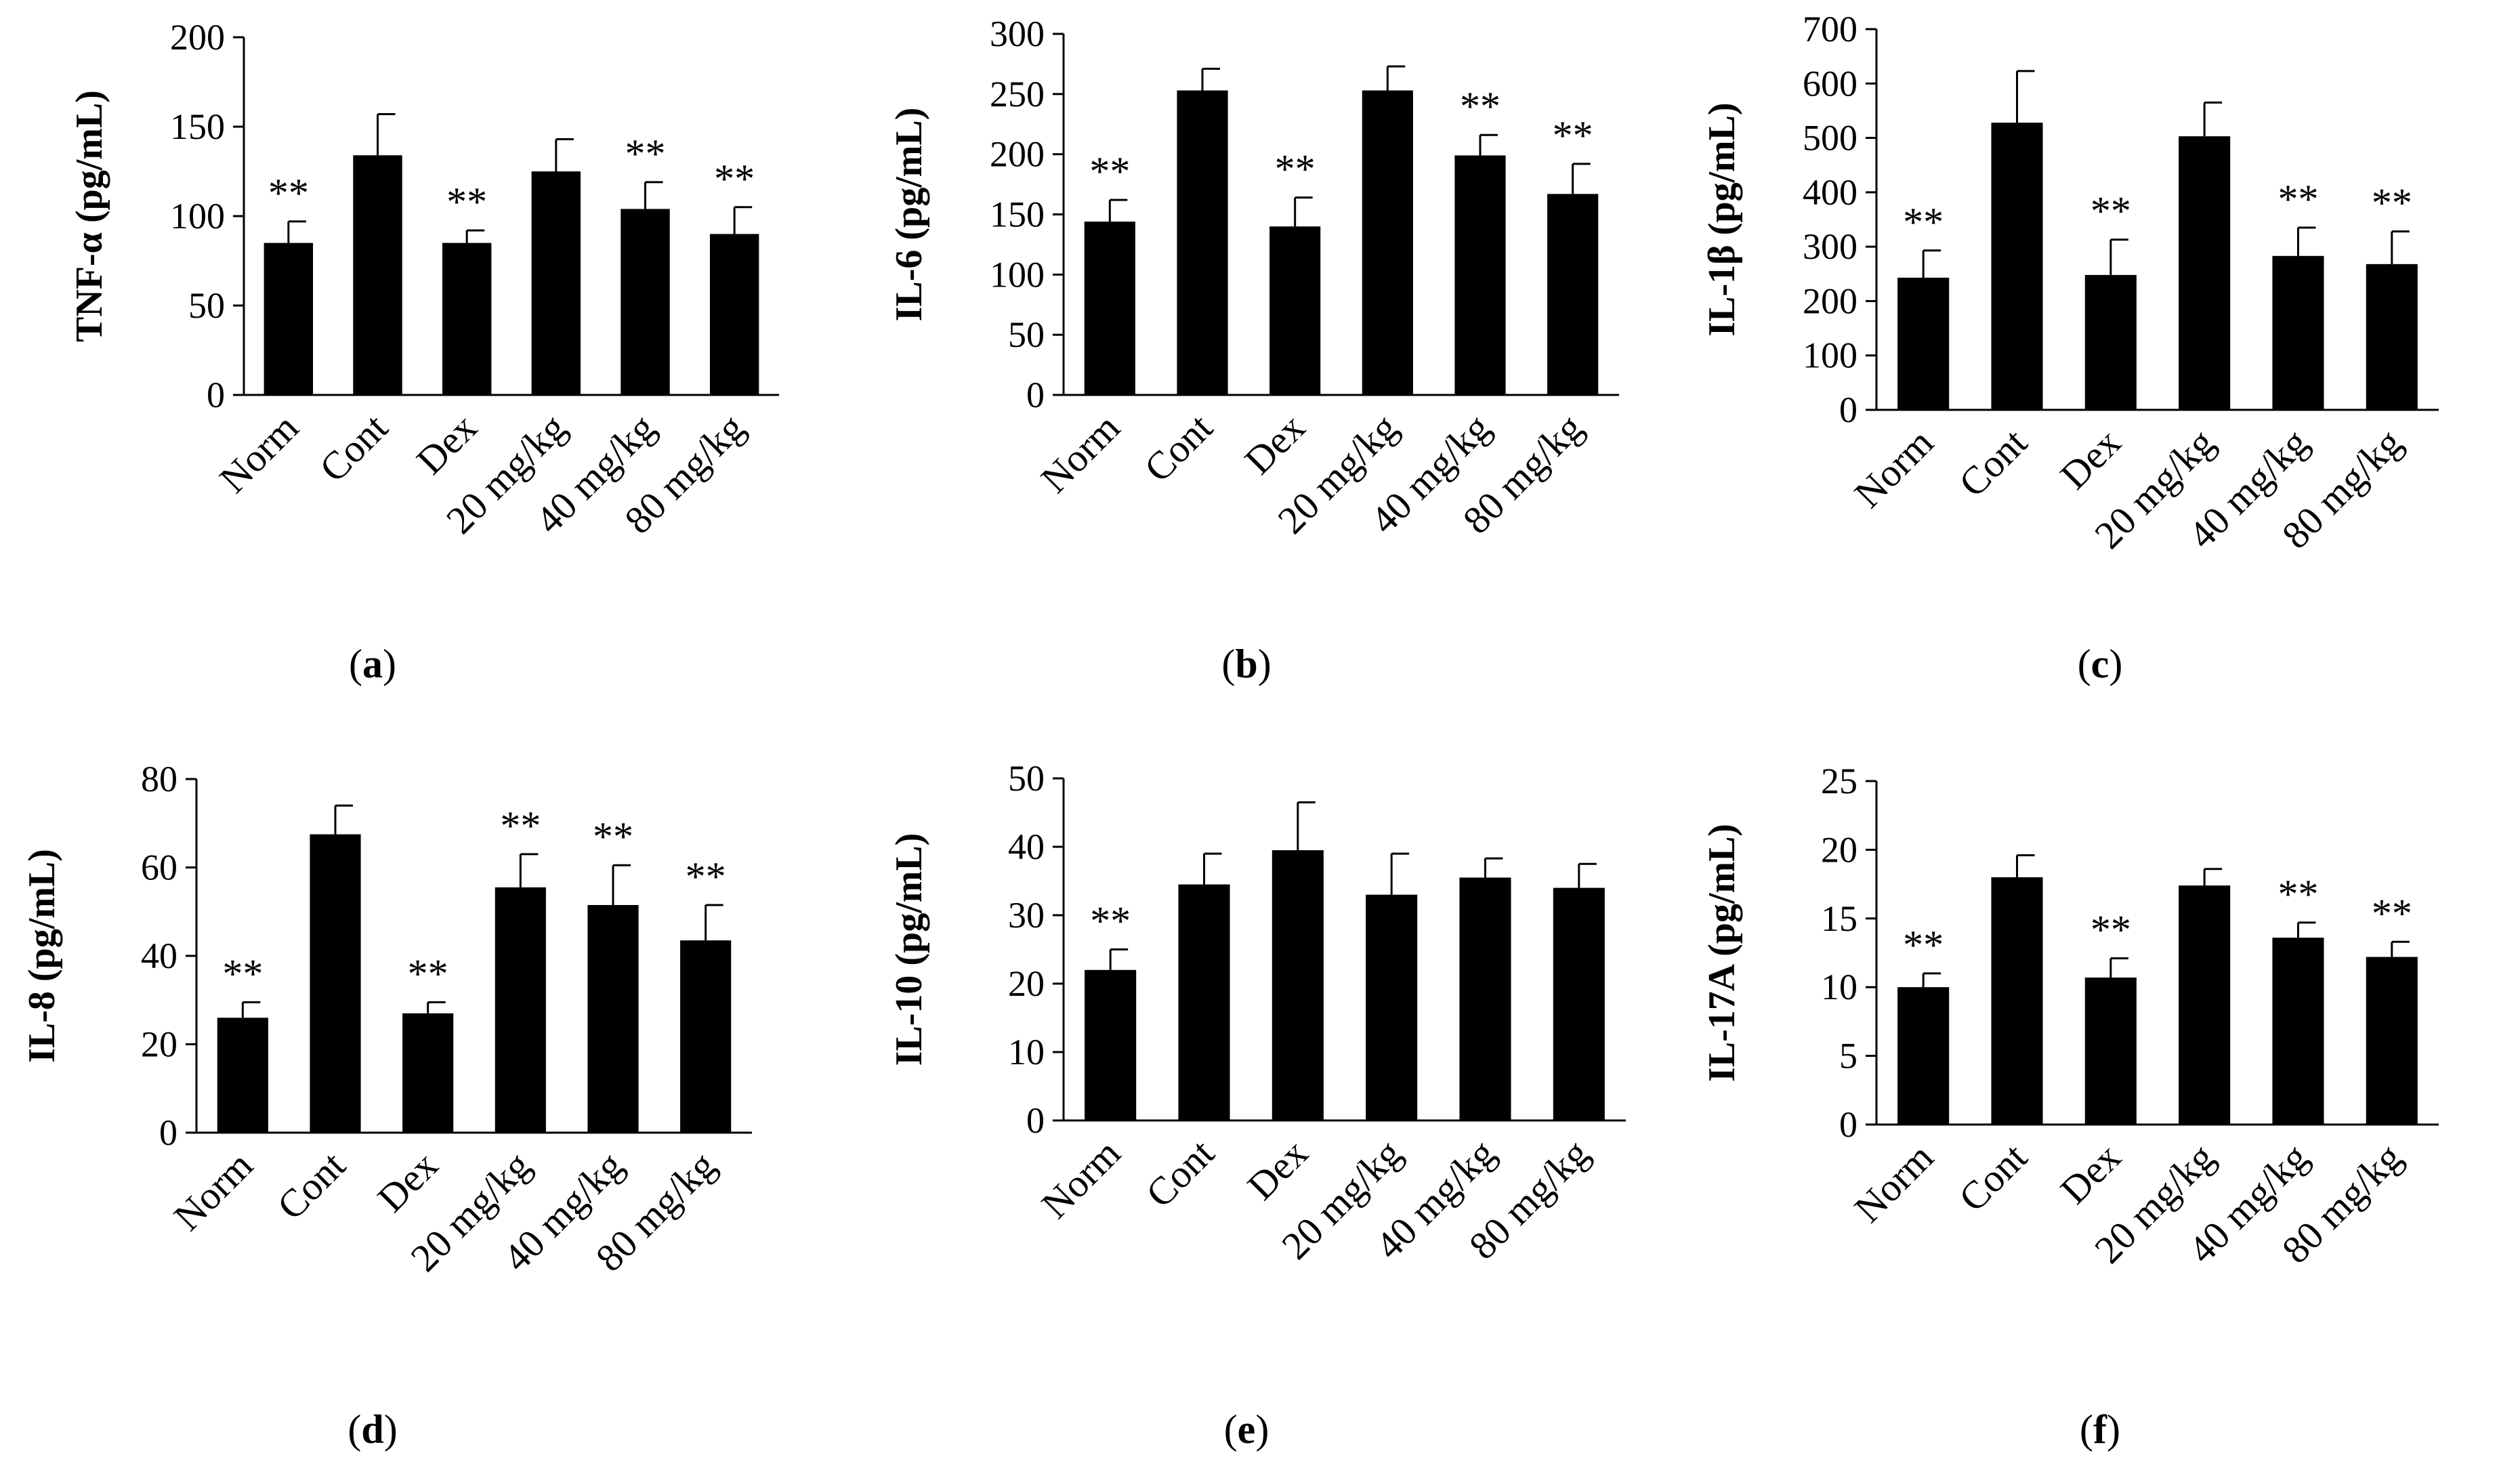 The height and width of the screenshot is (1468, 2520). I want to click on y-axis-title: TNF-α (pg/mL), so click(89, 216).